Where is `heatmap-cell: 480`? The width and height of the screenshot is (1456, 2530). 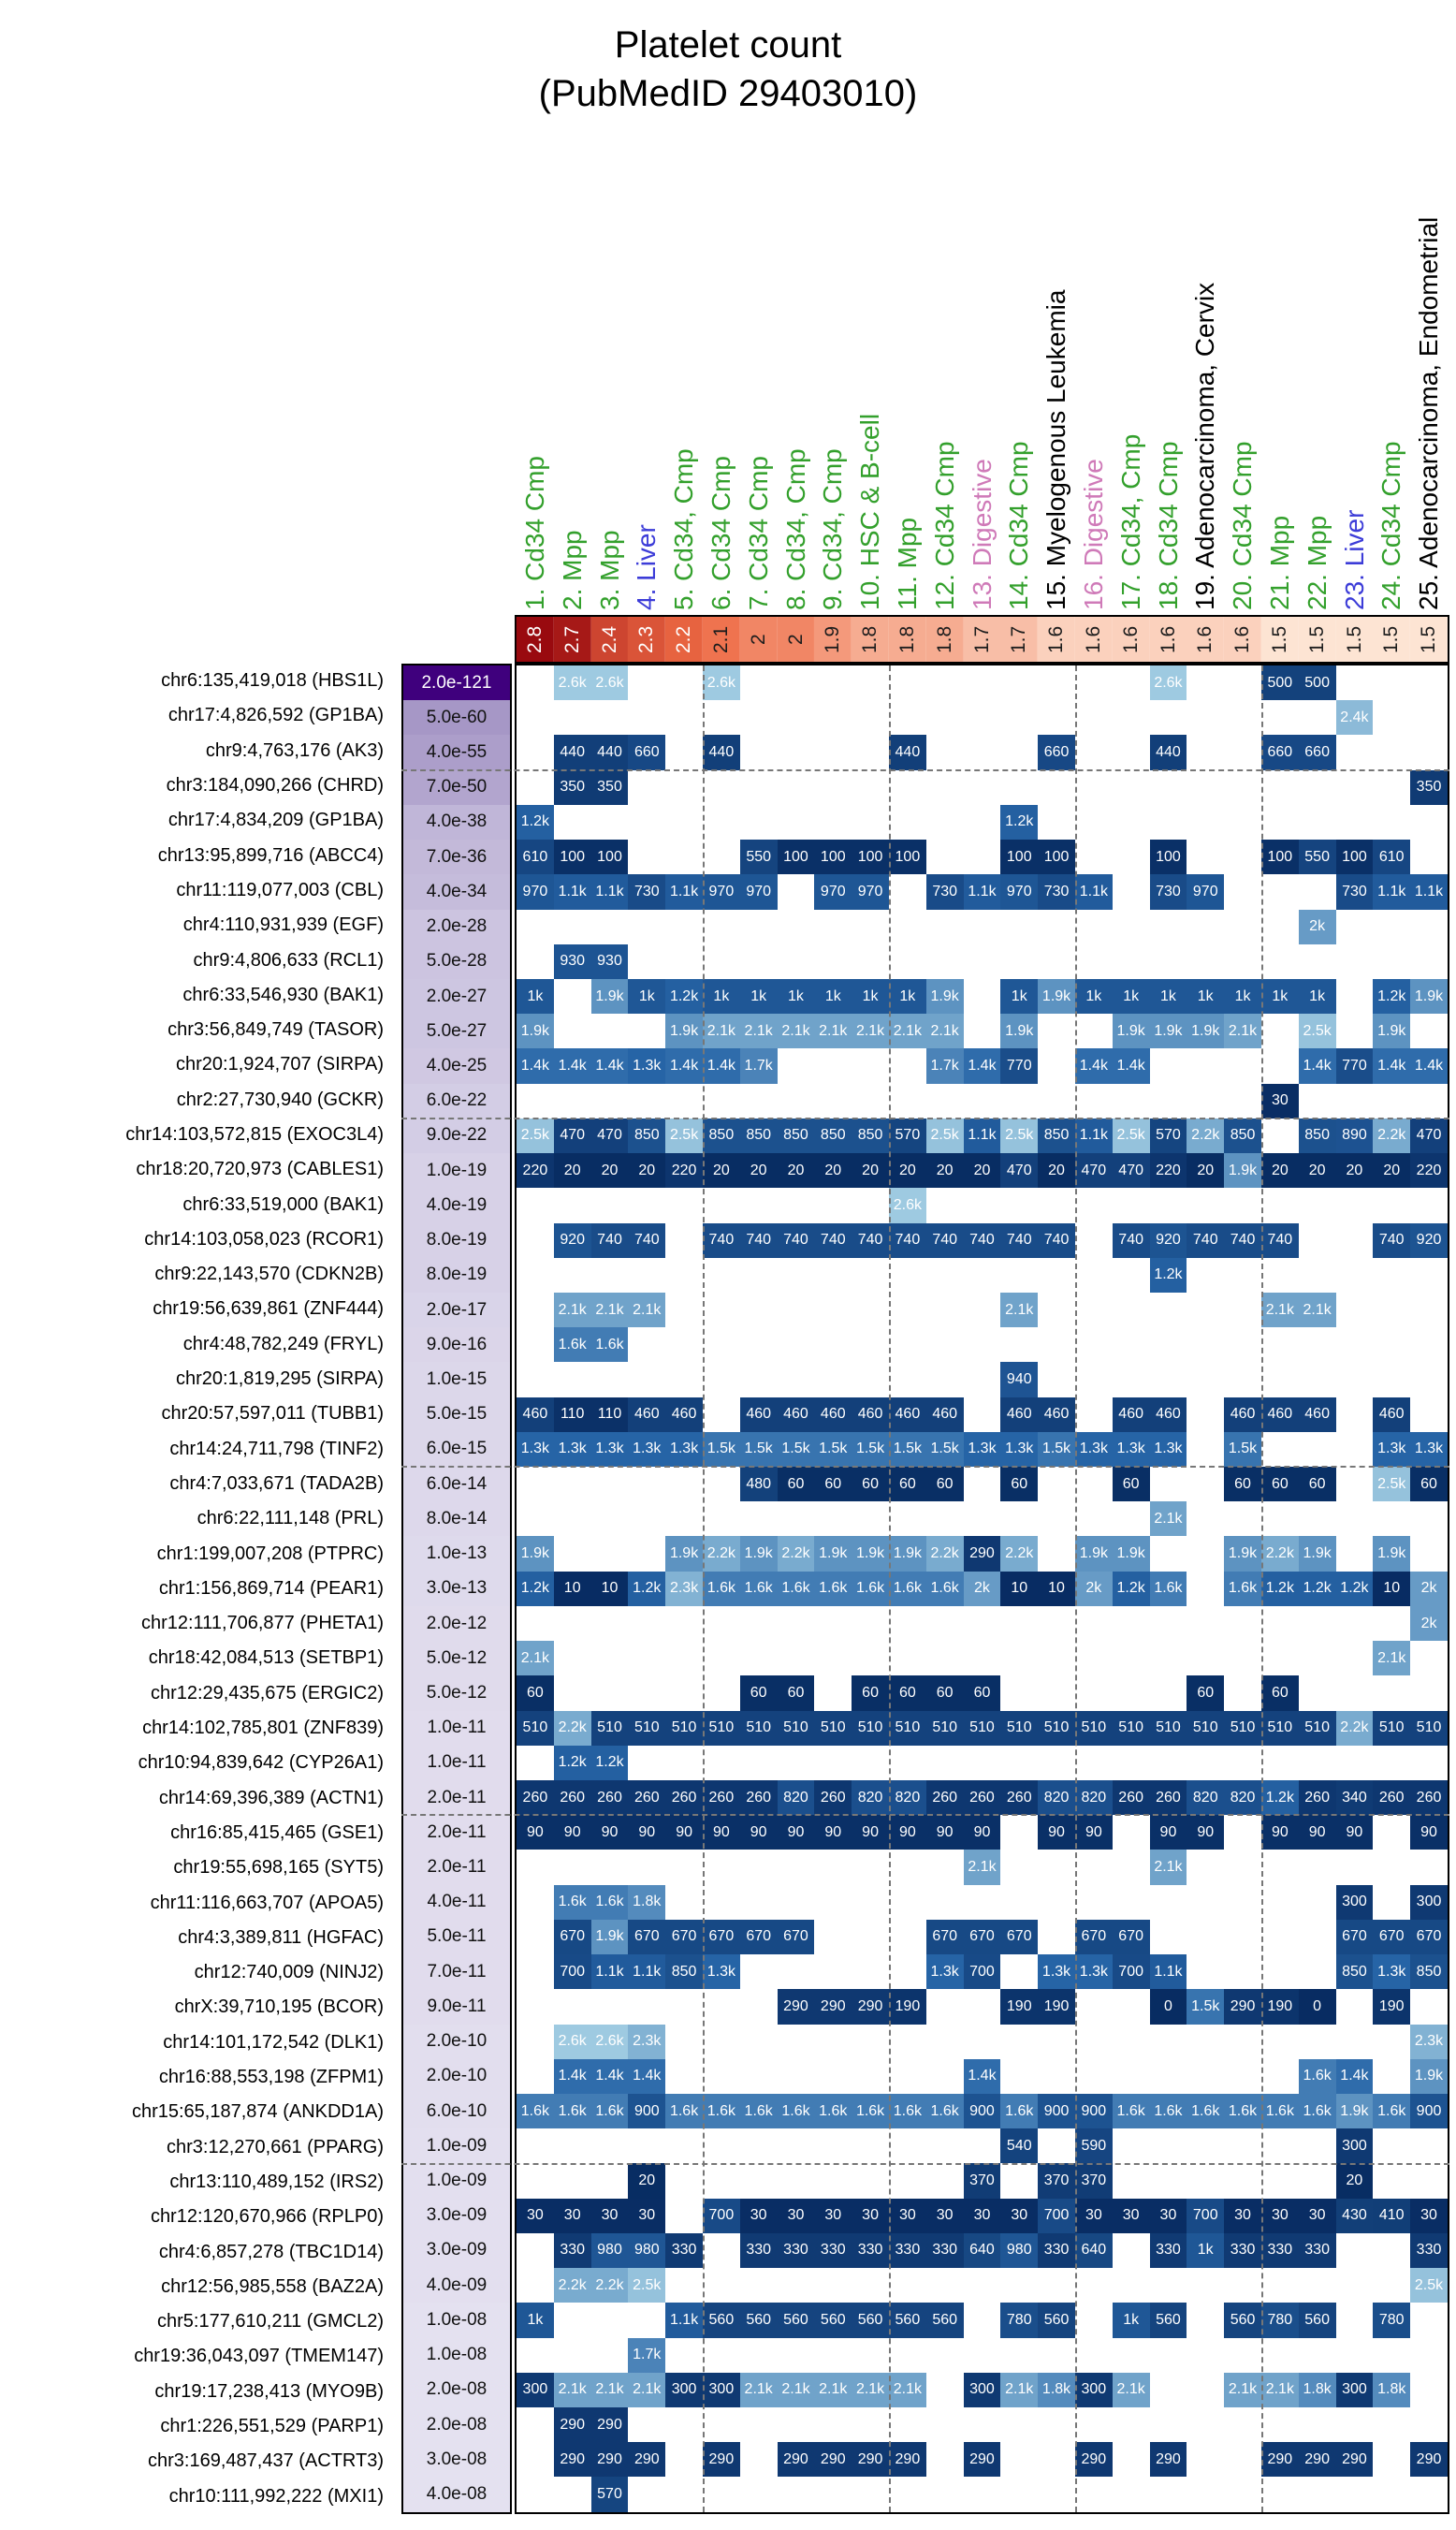 heatmap-cell: 480 is located at coordinates (758, 1485).